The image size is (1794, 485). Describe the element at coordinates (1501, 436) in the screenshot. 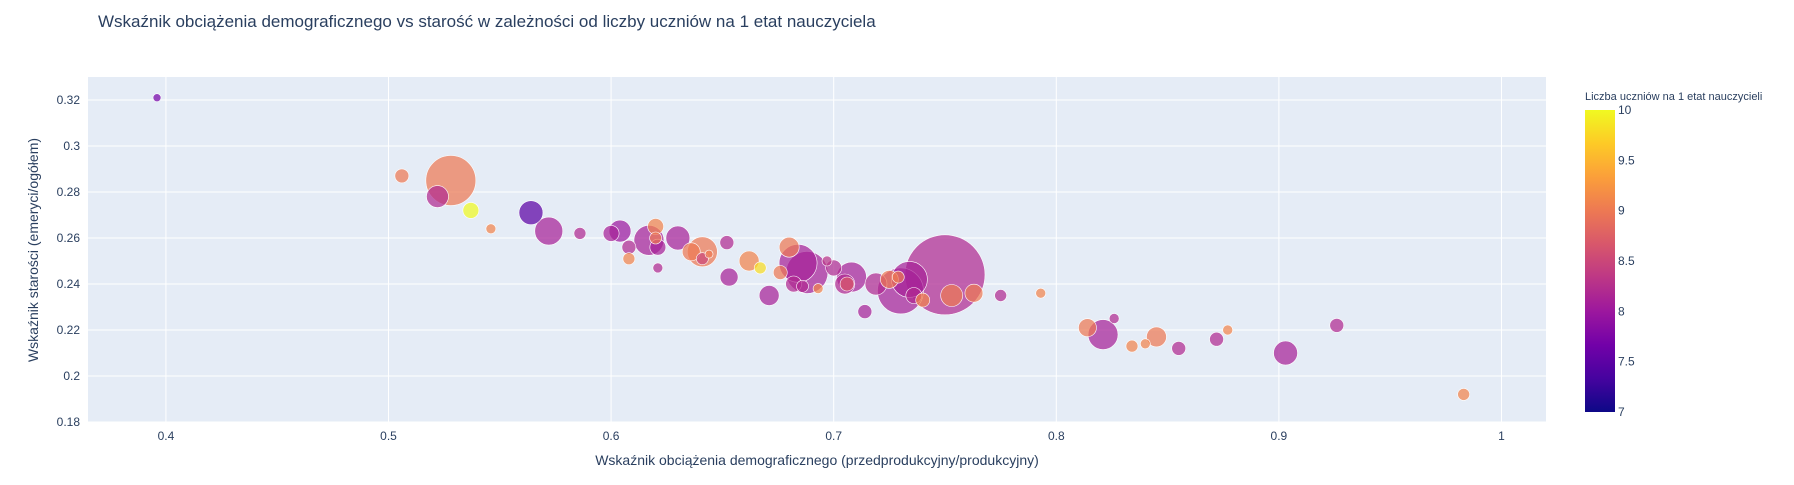

I see `x-tick-label: 1` at that location.